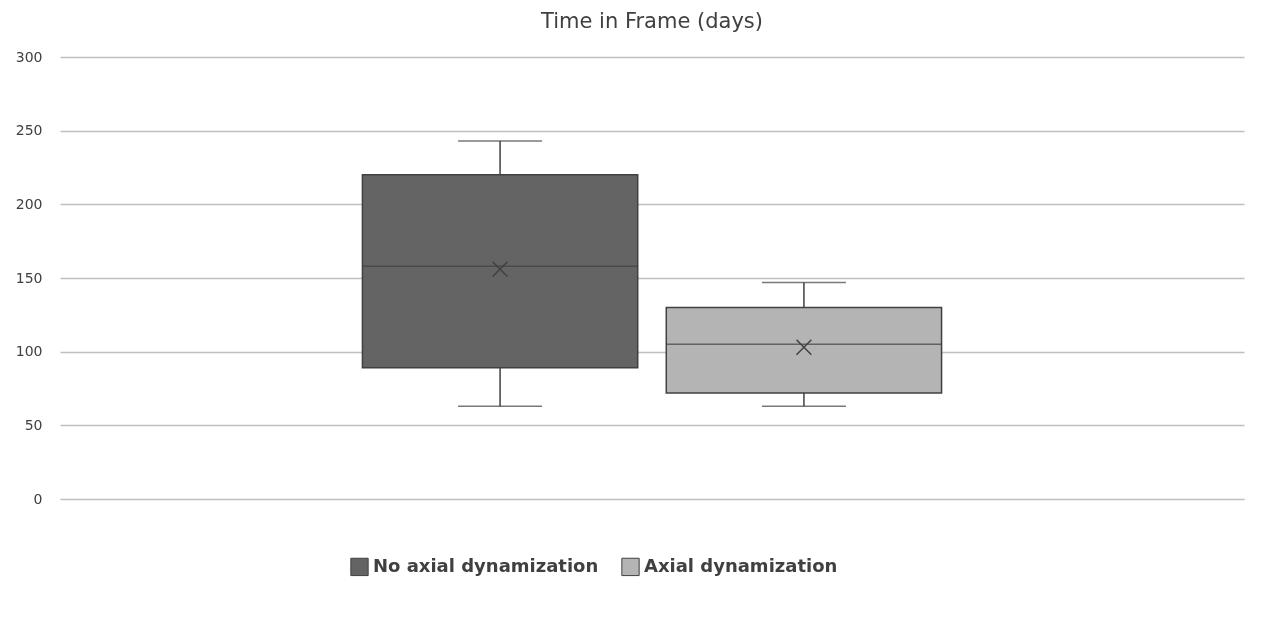 The height and width of the screenshot is (638, 1269). I want to click on y-tick-label: 150, so click(29, 277).